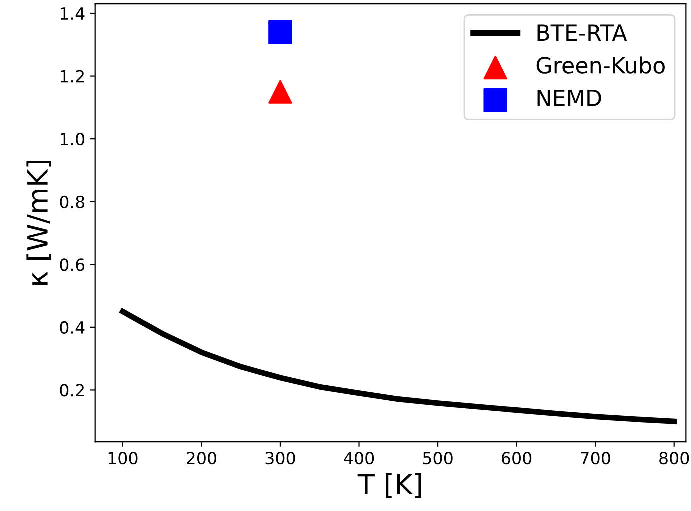 The width and height of the screenshot is (691, 511). I want to click on y-tick-label: 0.8, so click(72, 202).